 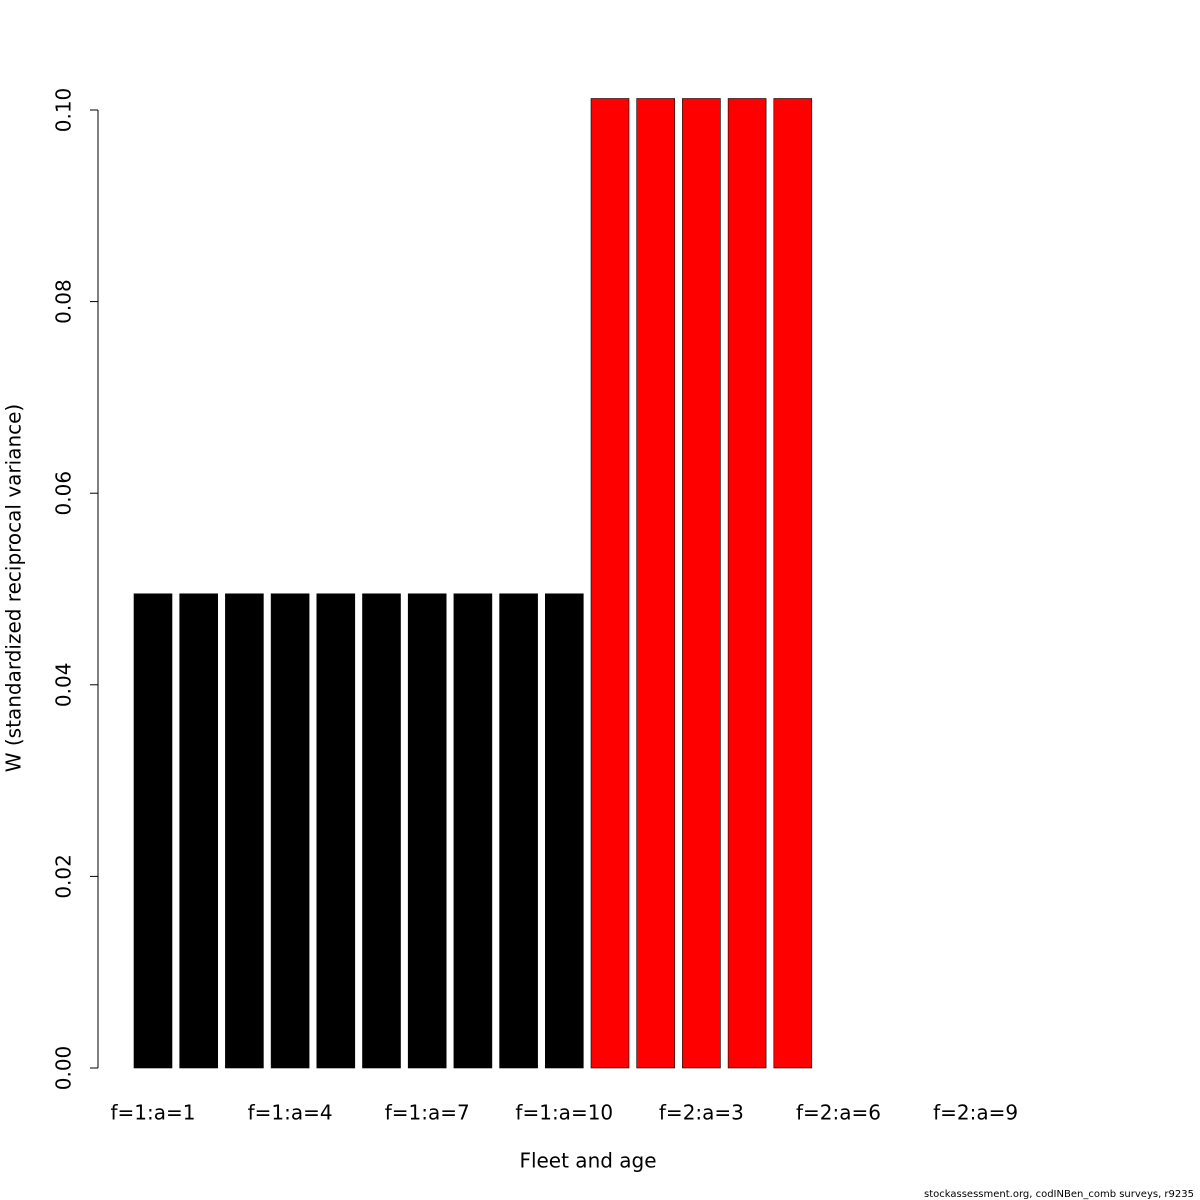 What do you see at coordinates (564, 1113) in the screenshot?
I see `x-tick-label: f=1:a=10` at bounding box center [564, 1113].